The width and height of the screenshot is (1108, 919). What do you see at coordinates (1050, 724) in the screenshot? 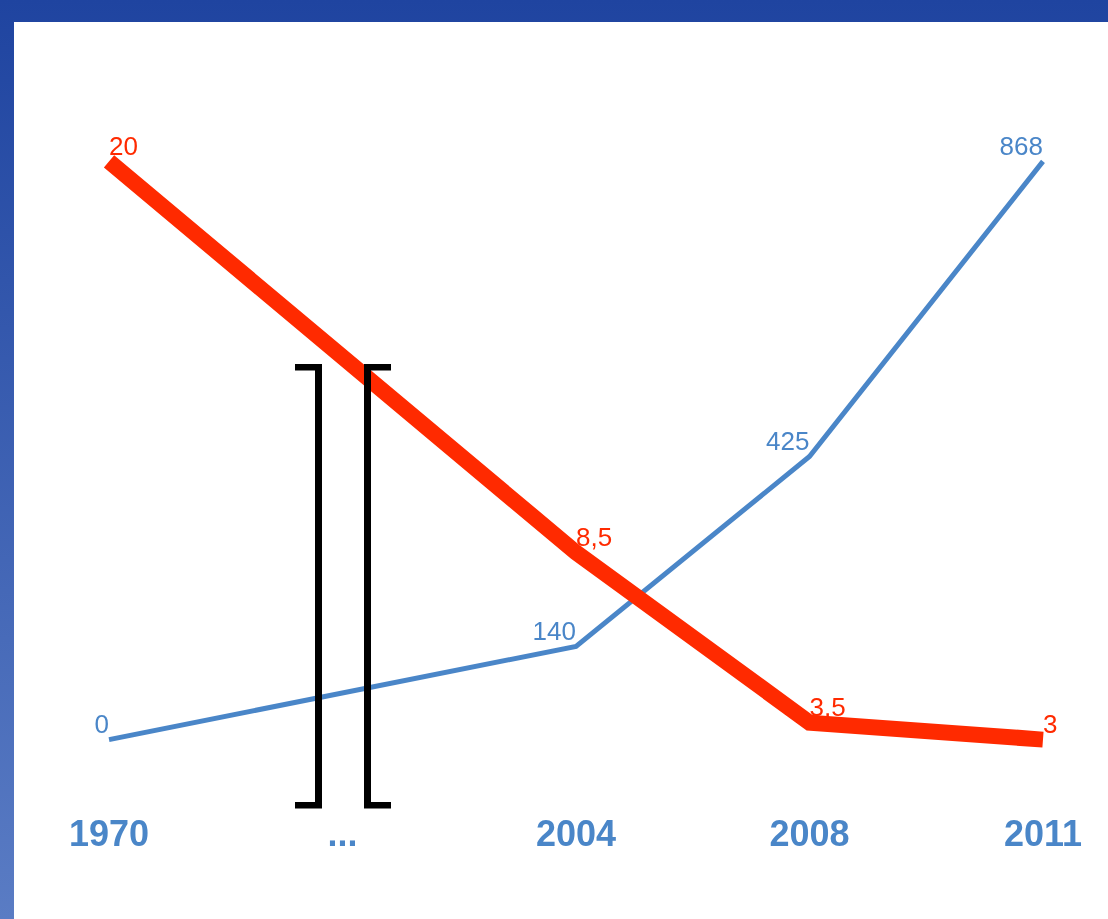
I see `data-label: 3` at bounding box center [1050, 724].